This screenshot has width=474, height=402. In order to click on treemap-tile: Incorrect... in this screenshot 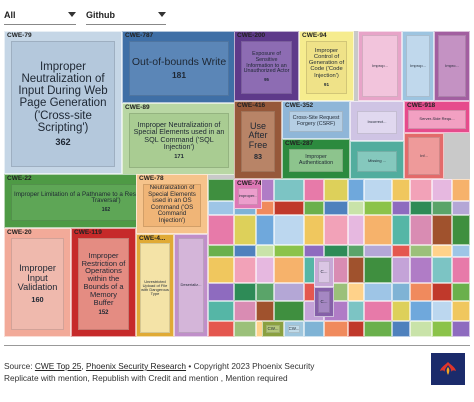, I will do `click(377, 121)`.